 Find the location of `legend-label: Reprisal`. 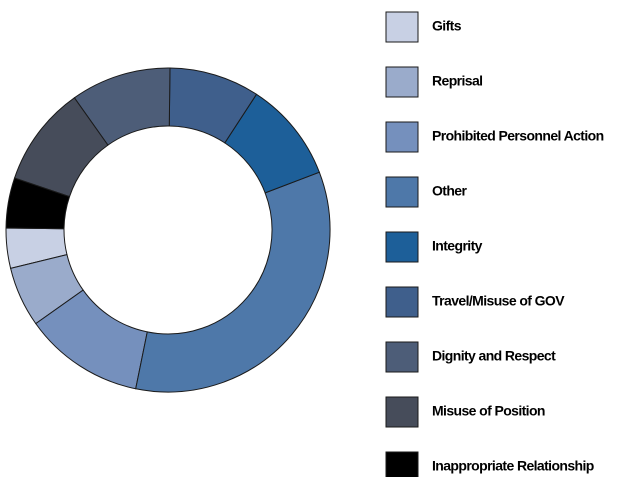

legend-label: Reprisal is located at coordinates (457, 81).